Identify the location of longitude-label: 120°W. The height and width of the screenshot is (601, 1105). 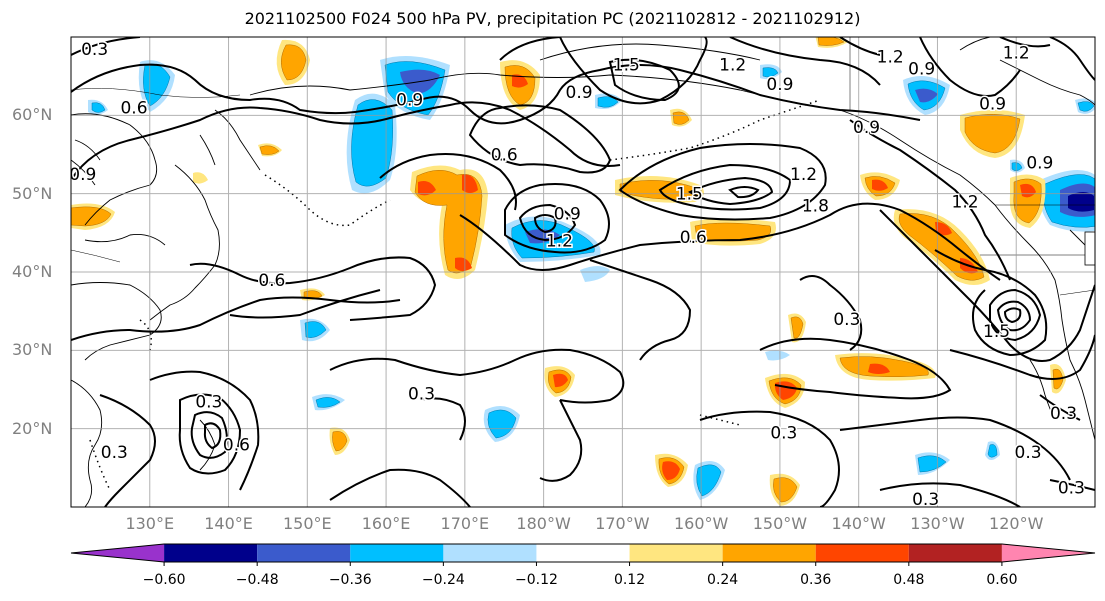
(1016, 523).